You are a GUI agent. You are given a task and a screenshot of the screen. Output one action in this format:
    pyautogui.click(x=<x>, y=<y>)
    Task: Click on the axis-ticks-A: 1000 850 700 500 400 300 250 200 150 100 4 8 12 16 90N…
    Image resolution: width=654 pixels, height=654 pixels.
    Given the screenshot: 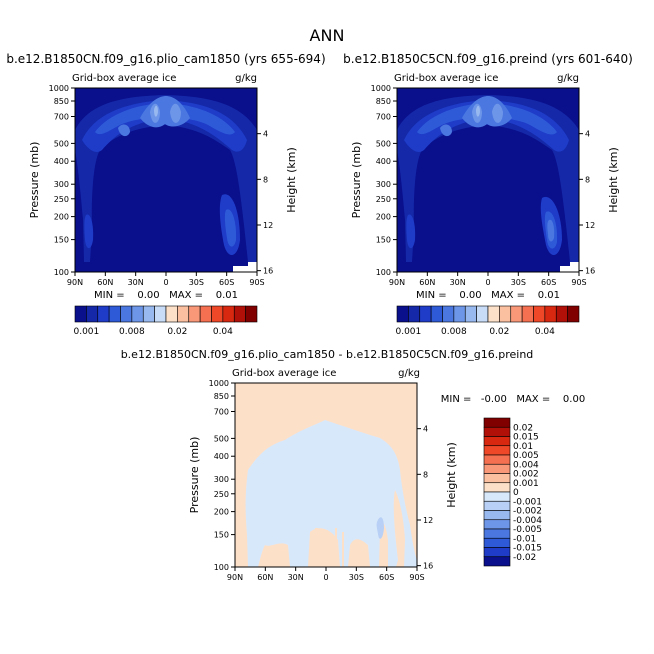 What is the action you would take?
    pyautogui.click(x=161, y=185)
    